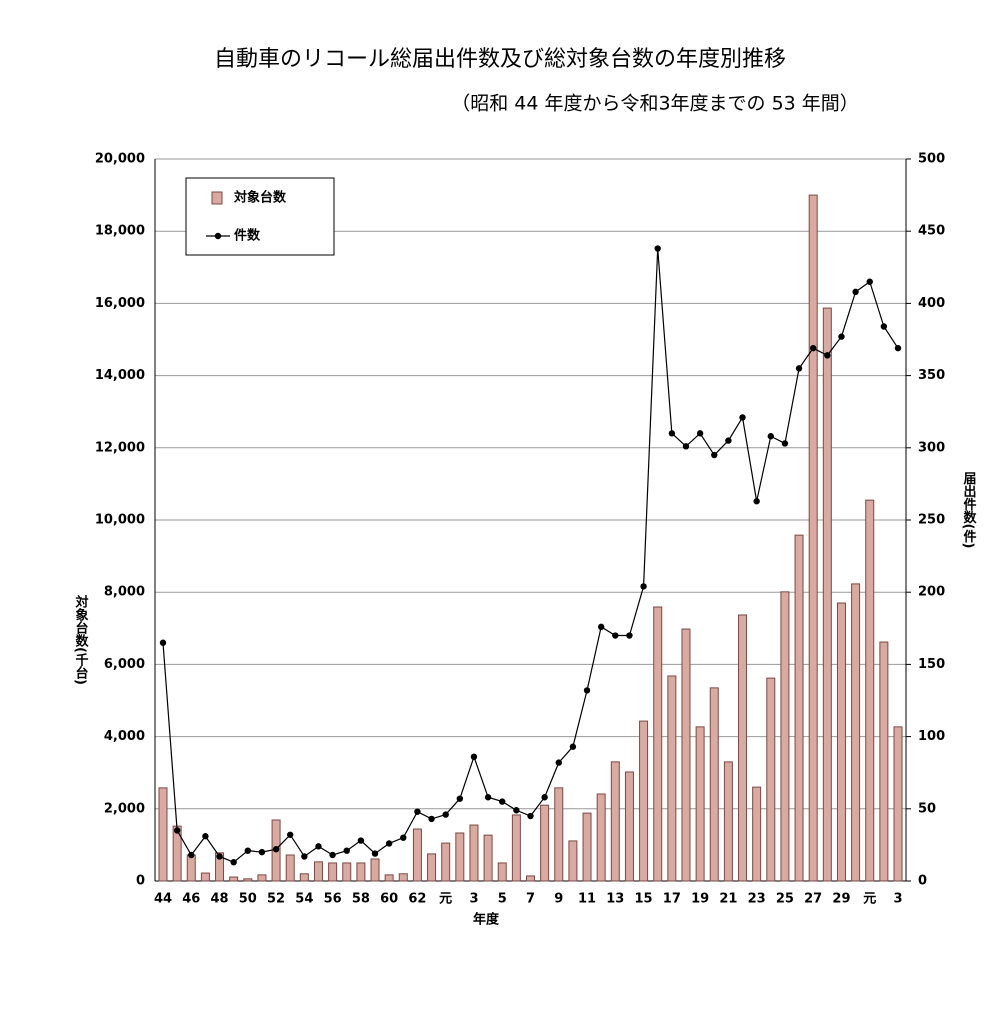 The width and height of the screenshot is (1000, 1014). Describe the element at coordinates (260, 216) in the screenshot. I see `legend-box` at that location.